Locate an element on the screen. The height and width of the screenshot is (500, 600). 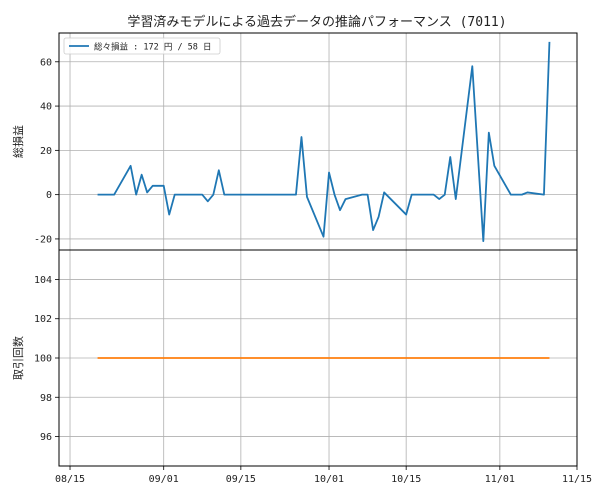
legend-label: 総々損益 : 172 円 / 58 日 is located at coordinates (153, 47).